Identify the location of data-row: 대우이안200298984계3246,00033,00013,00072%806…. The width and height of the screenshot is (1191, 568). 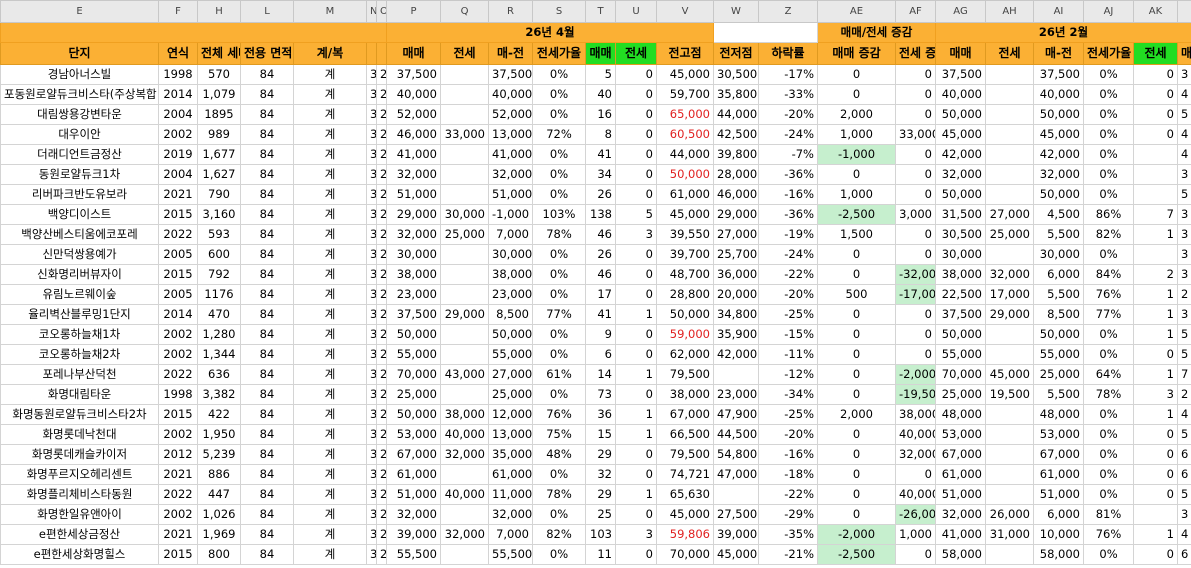
(595, 134).